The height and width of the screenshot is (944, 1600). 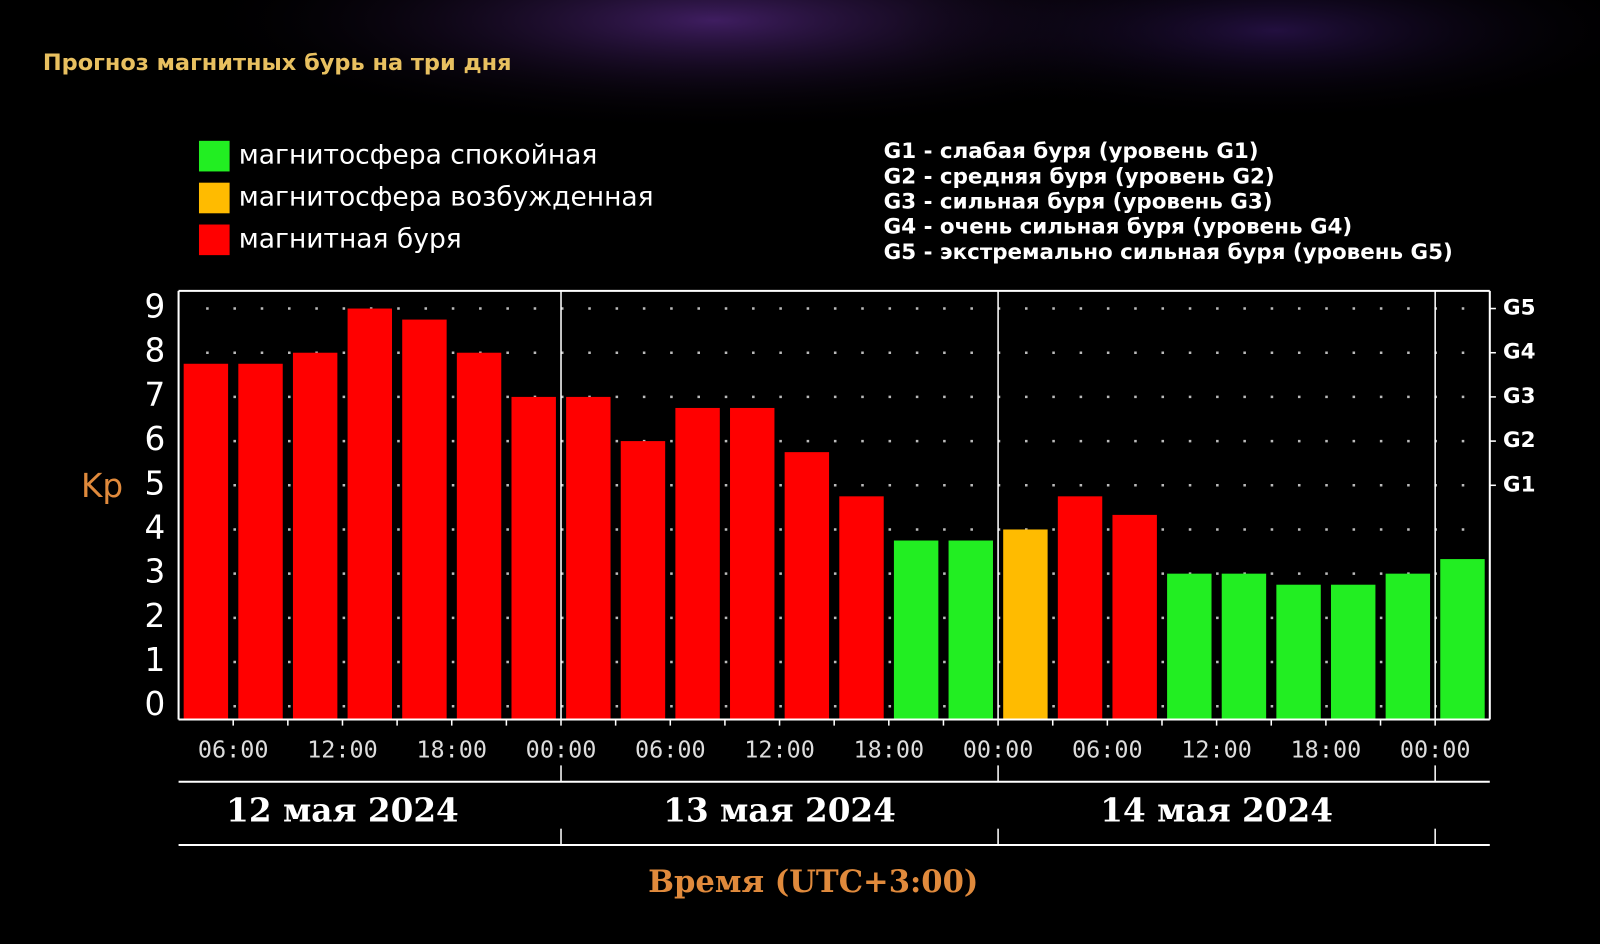 I want to click on legend-label: магнитосфера возбужденная, so click(x=446, y=196).